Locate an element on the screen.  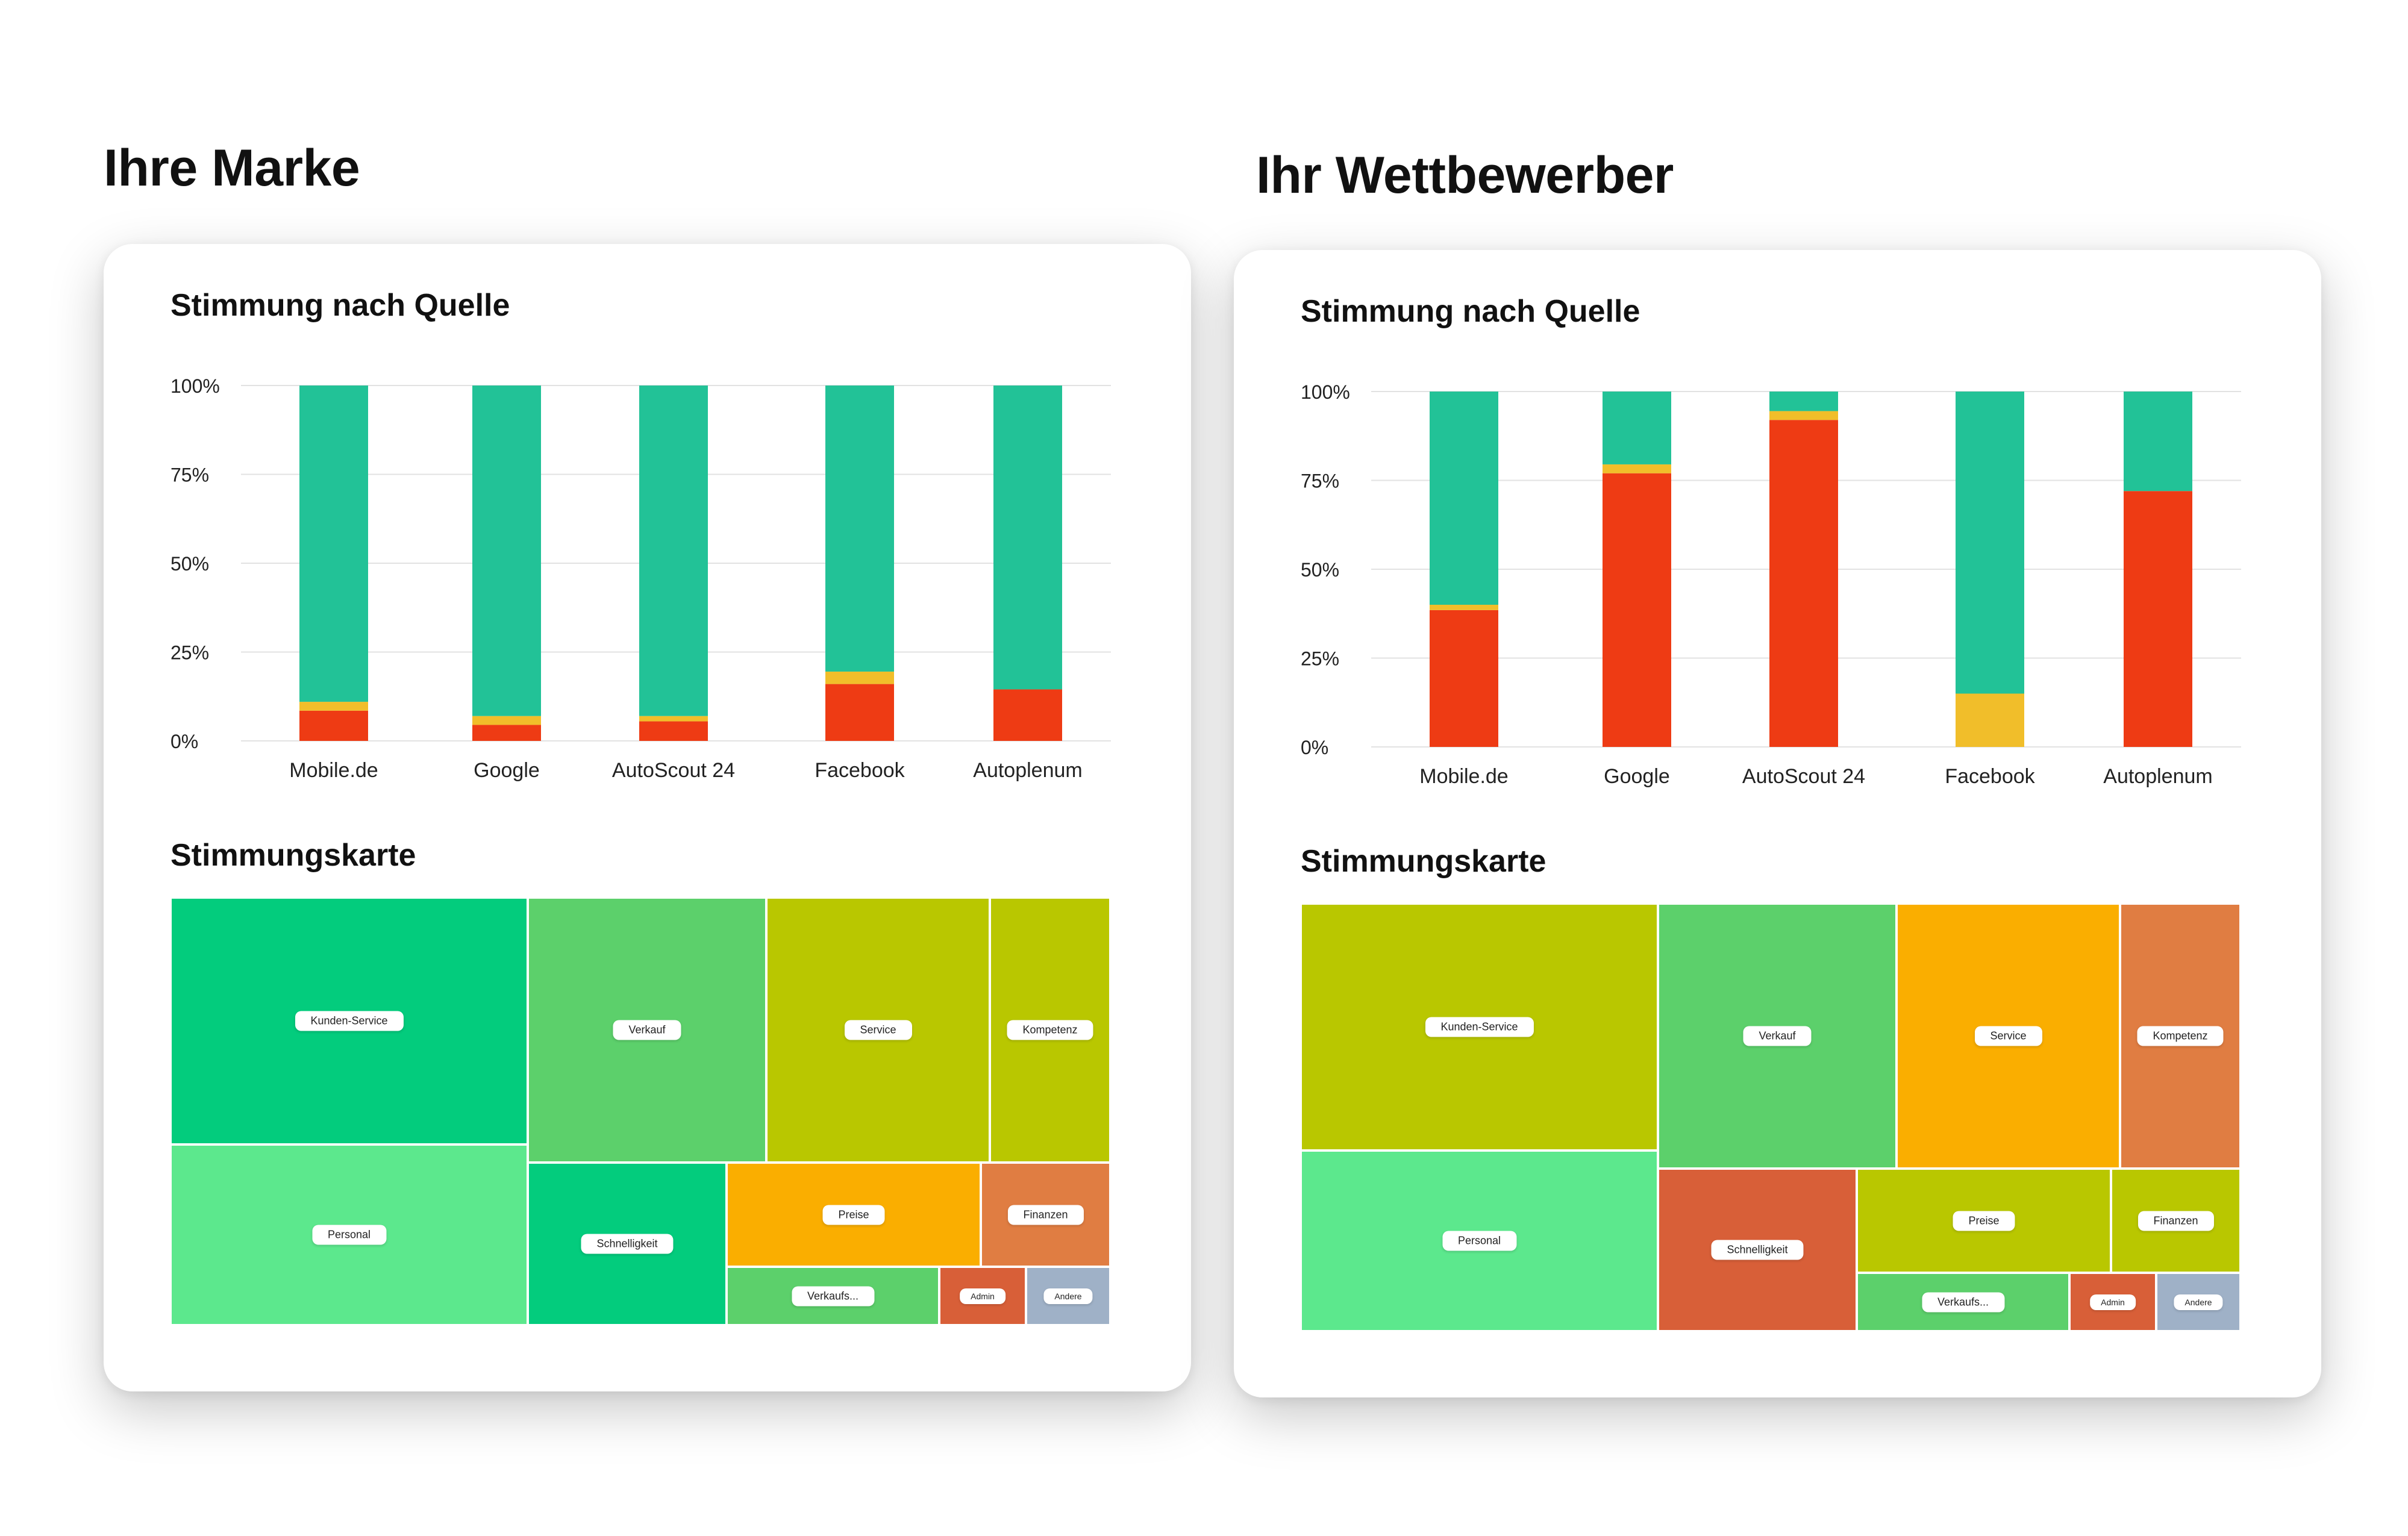
treemap-tile: Preise is located at coordinates (1984, 1221).